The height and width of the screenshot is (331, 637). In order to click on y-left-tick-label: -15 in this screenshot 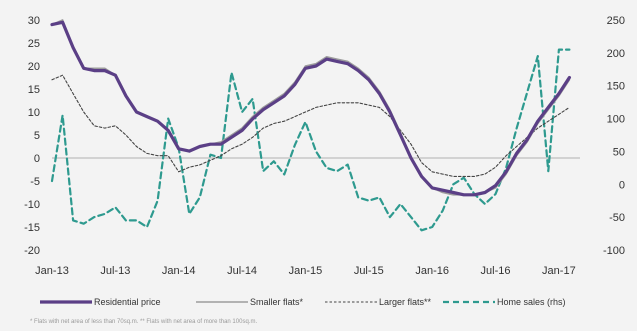, I will do `click(32, 228)`.